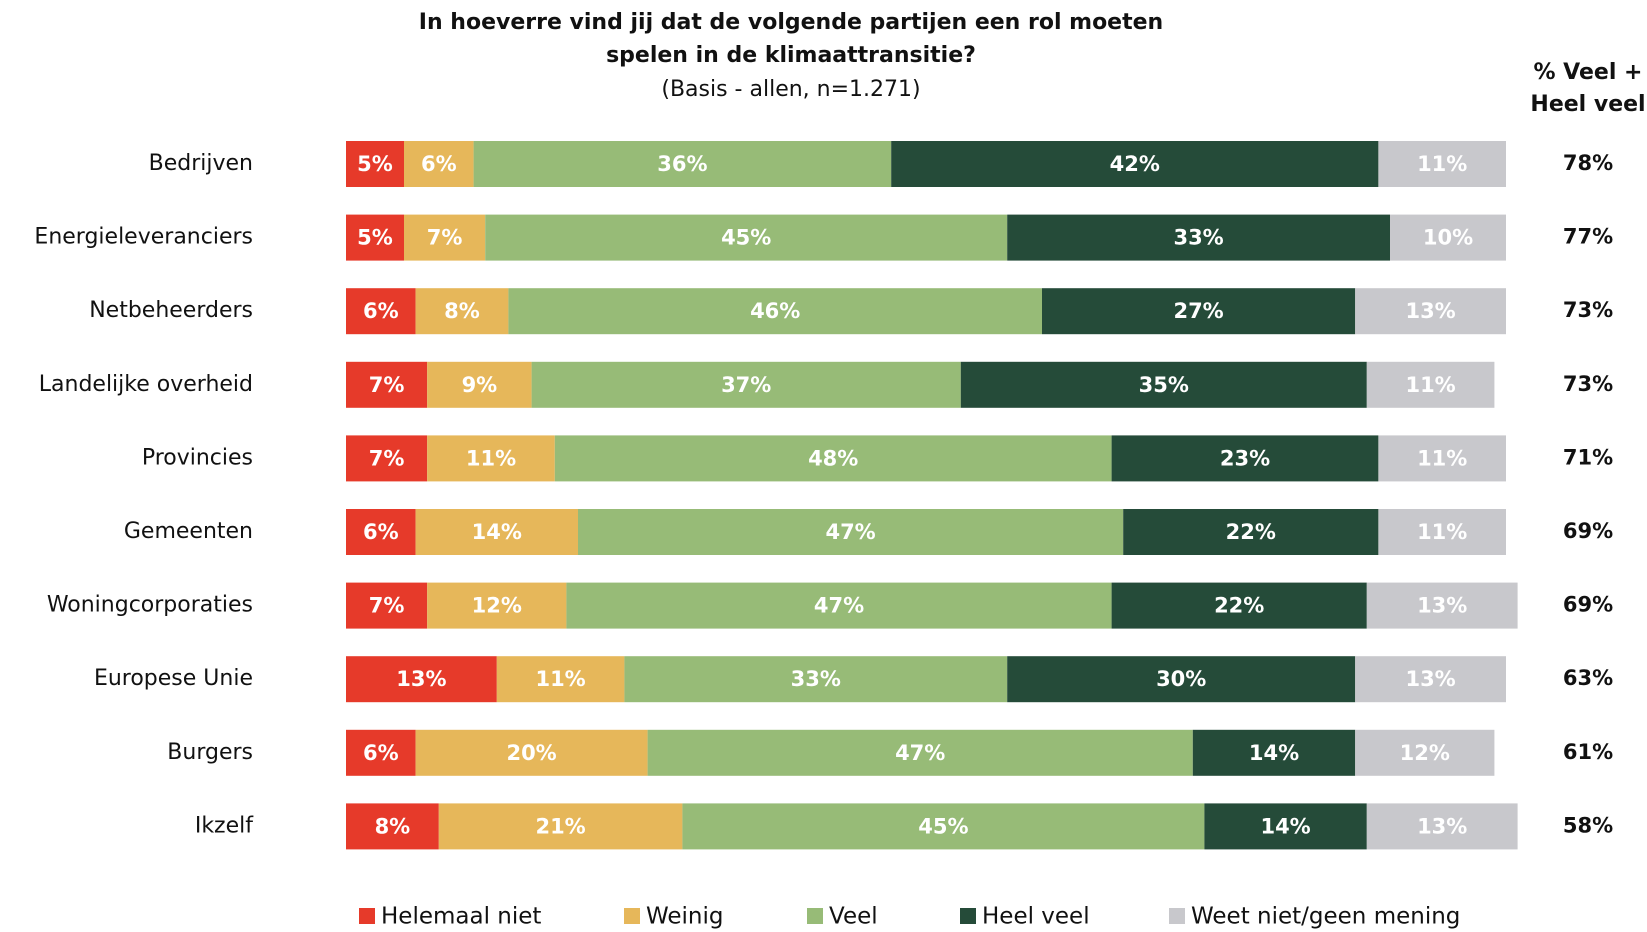 The image size is (1647, 932). Describe the element at coordinates (197, 457) in the screenshot. I see `category-label: Provincies` at that location.